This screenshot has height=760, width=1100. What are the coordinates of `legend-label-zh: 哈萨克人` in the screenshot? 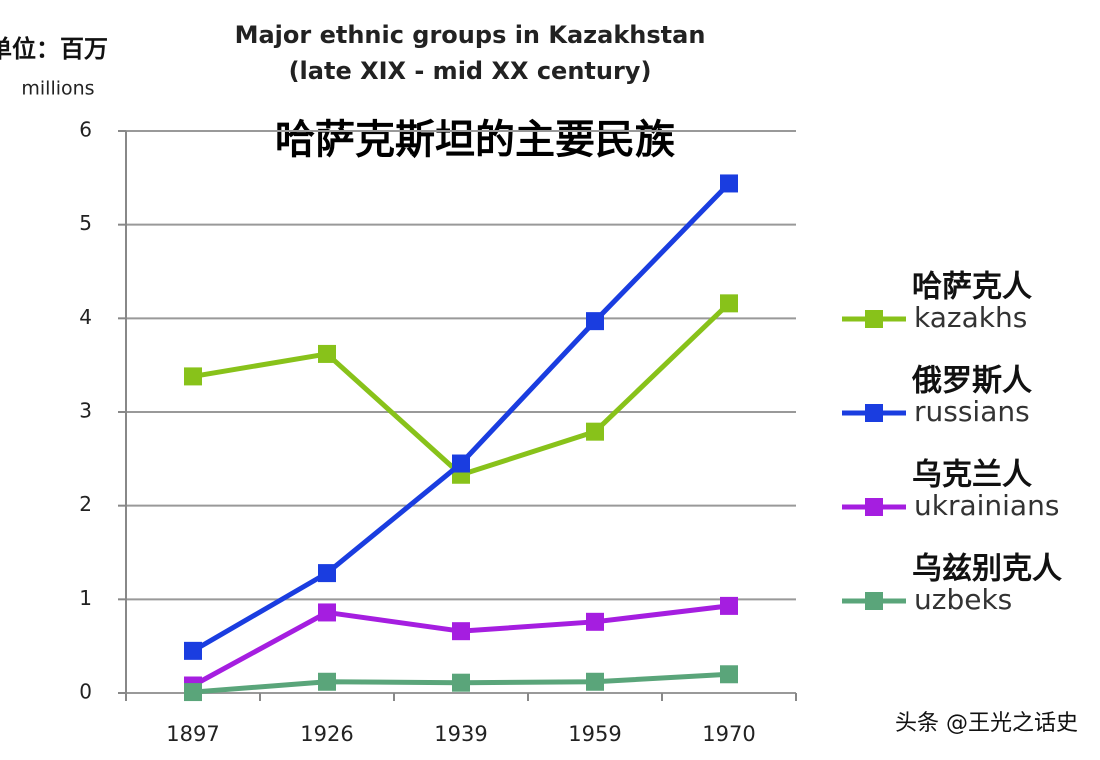 It's located at (972, 287).